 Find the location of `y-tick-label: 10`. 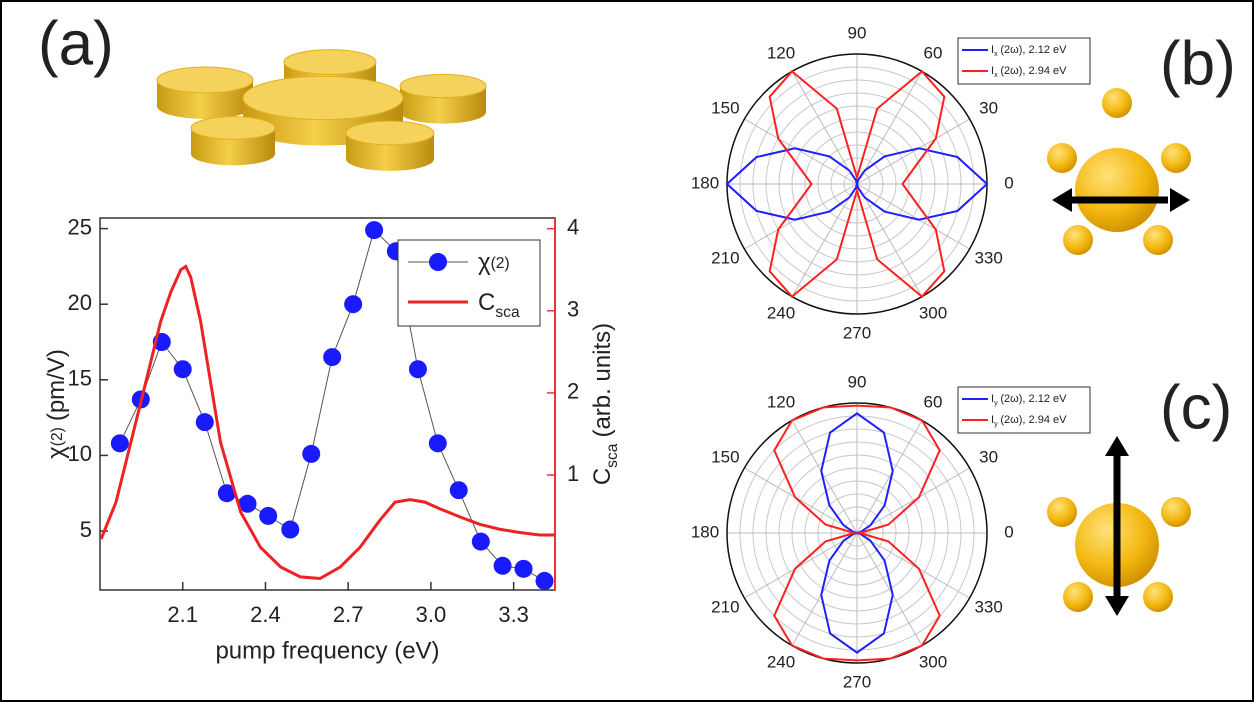

y-tick-label: 10 is located at coordinates (80, 453).